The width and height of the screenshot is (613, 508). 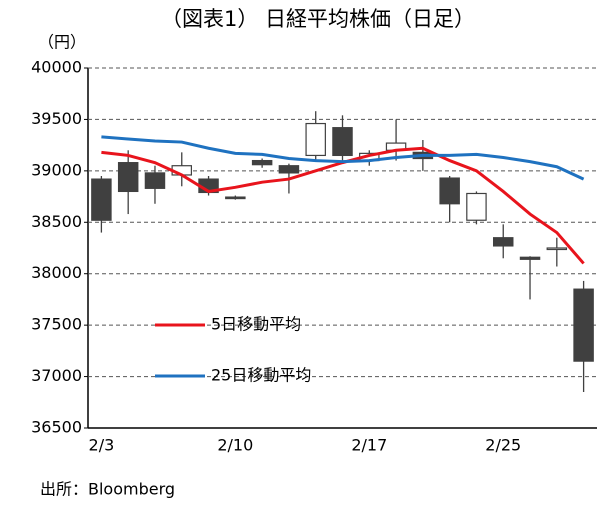 What do you see at coordinates (102, 445) in the screenshot?
I see `x-tick-label: 2/3` at bounding box center [102, 445].